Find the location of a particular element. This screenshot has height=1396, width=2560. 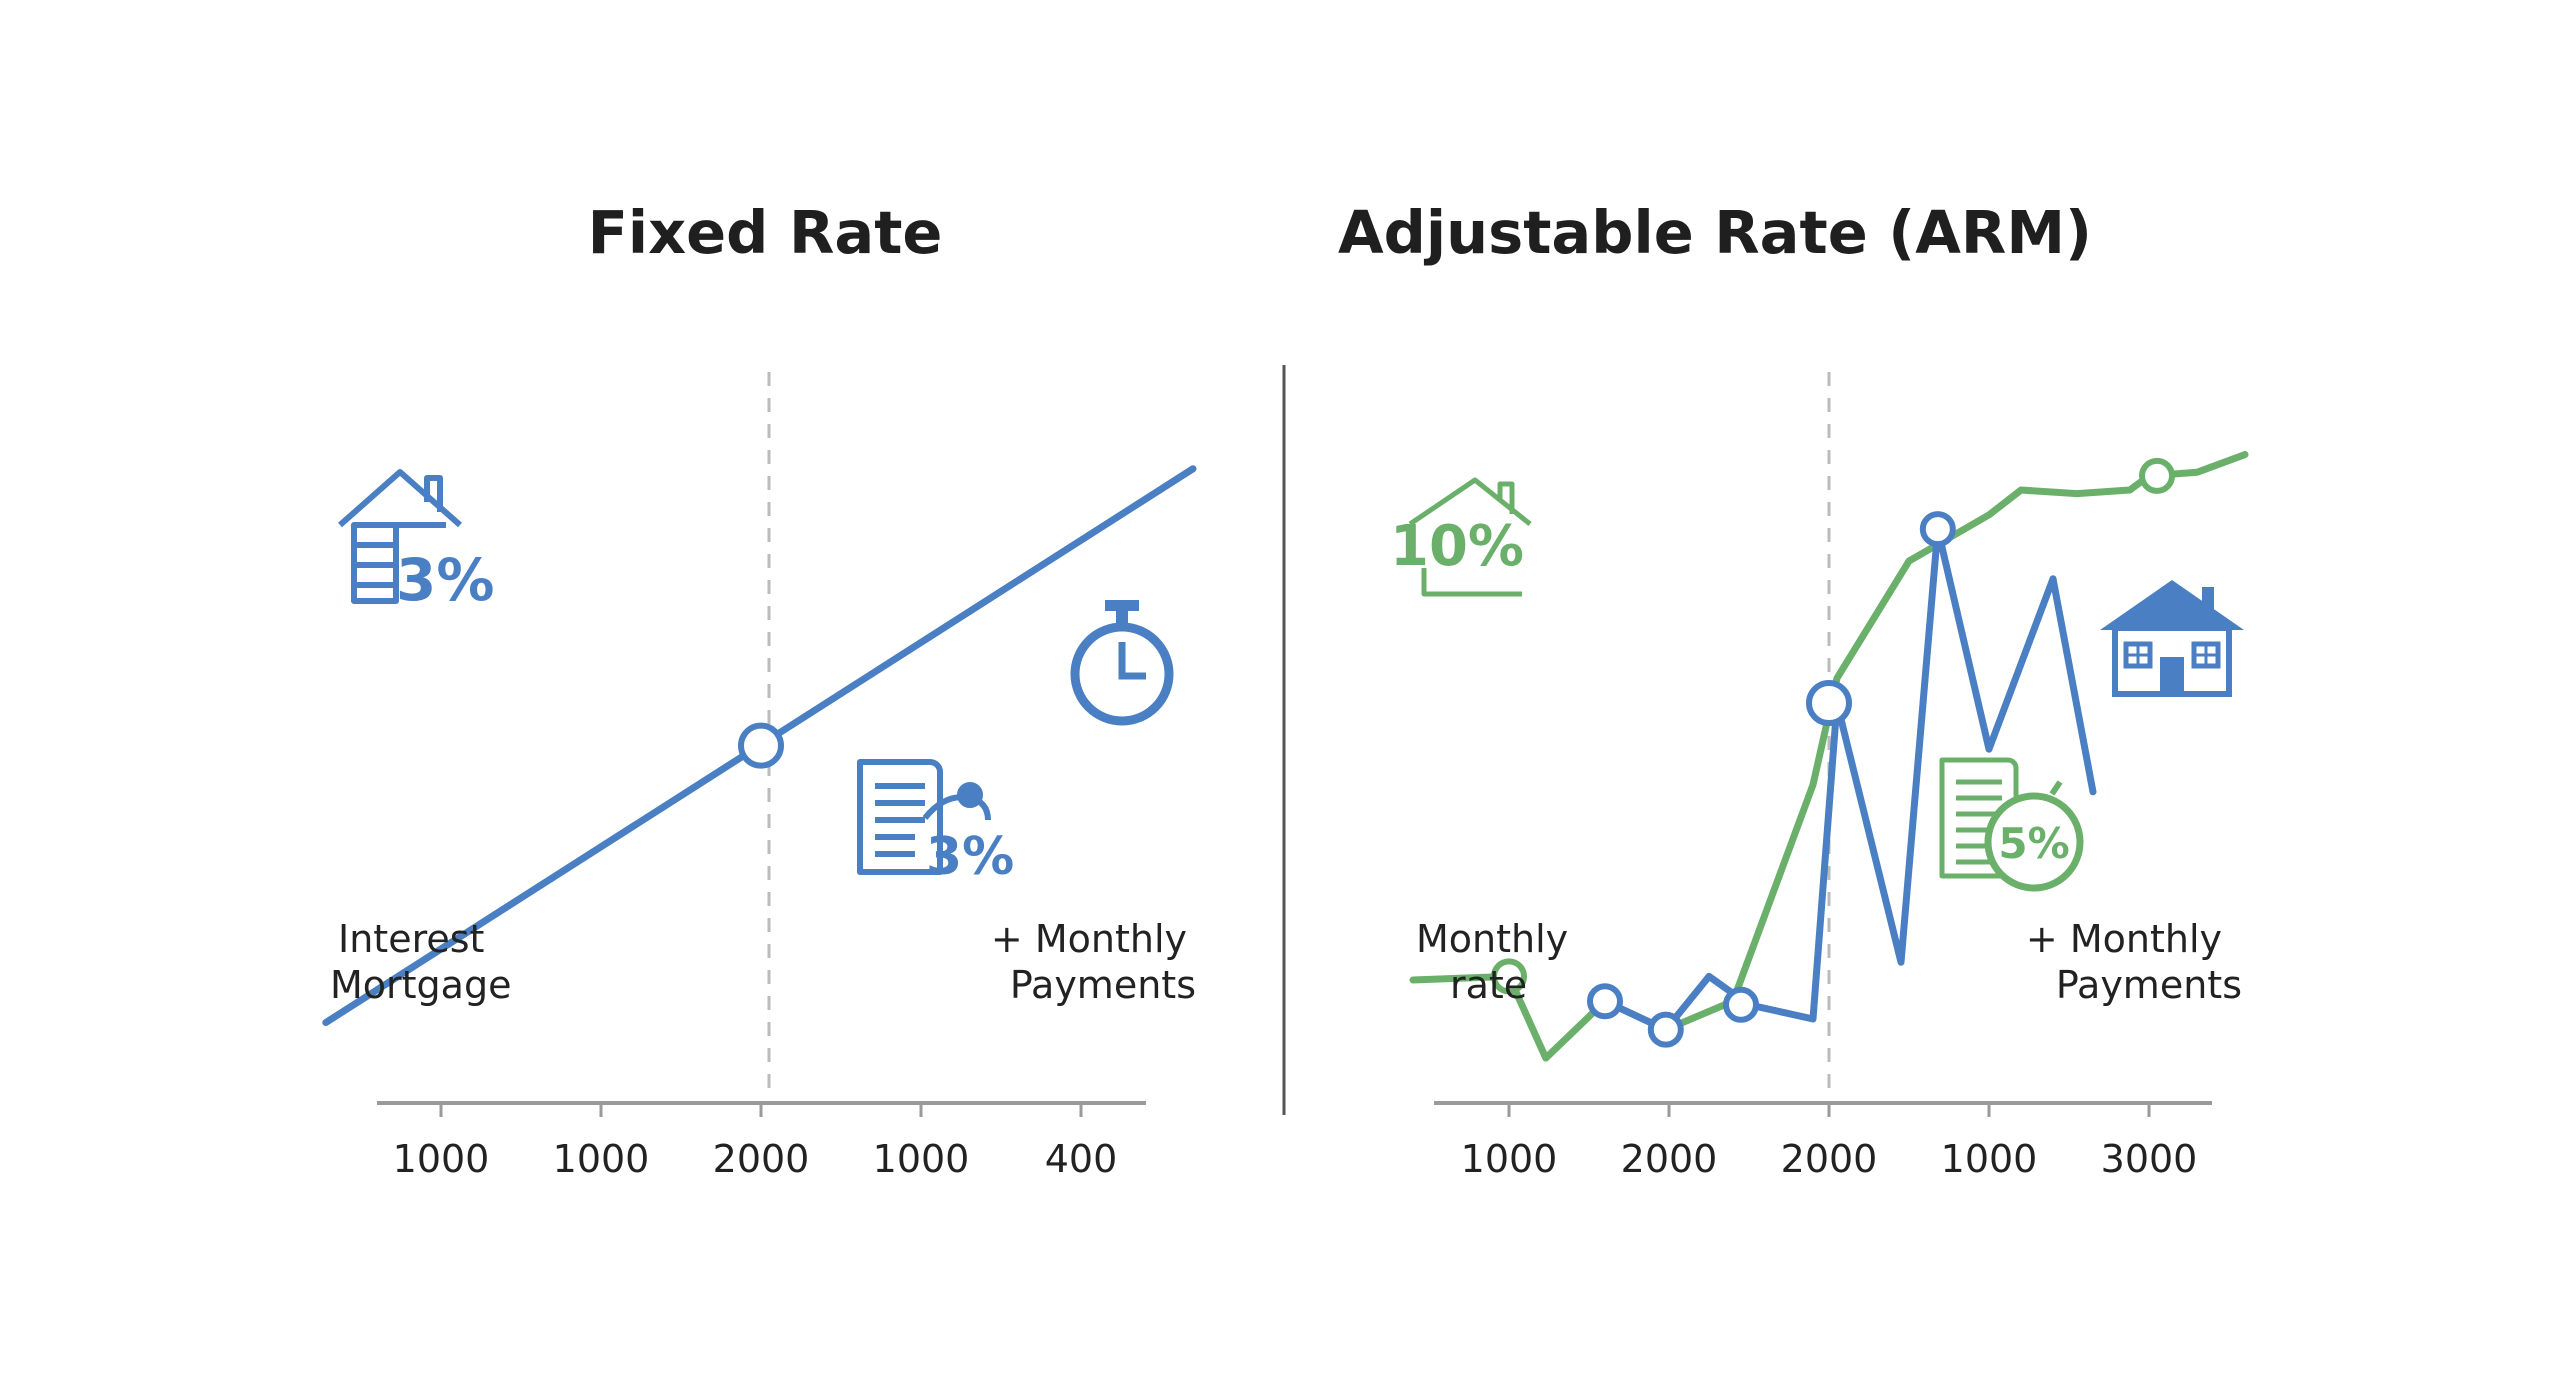

arm-x-ticks: 1000 2000 2000 1000 3000 is located at coordinates (1829, 1142).